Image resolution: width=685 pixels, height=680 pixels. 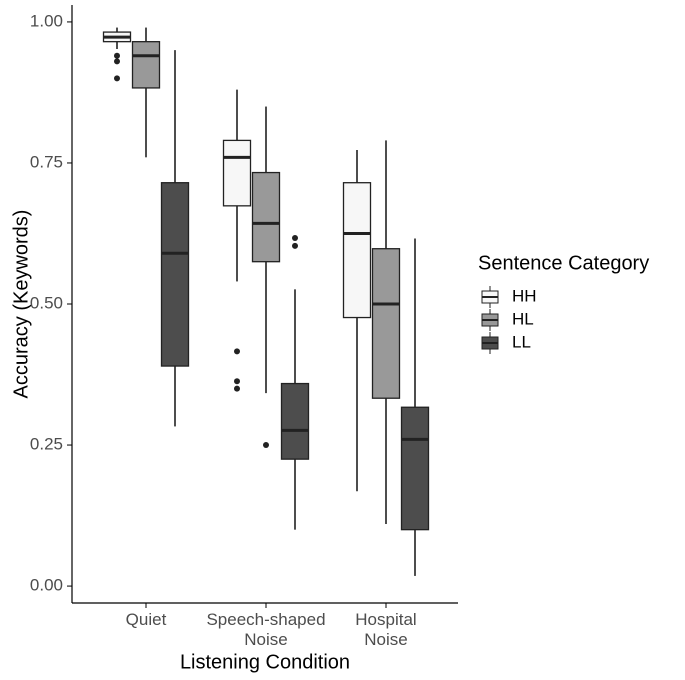 What do you see at coordinates (21, 304) in the screenshot?
I see `y-axis-title: Accuracy (Keywords)` at bounding box center [21, 304].